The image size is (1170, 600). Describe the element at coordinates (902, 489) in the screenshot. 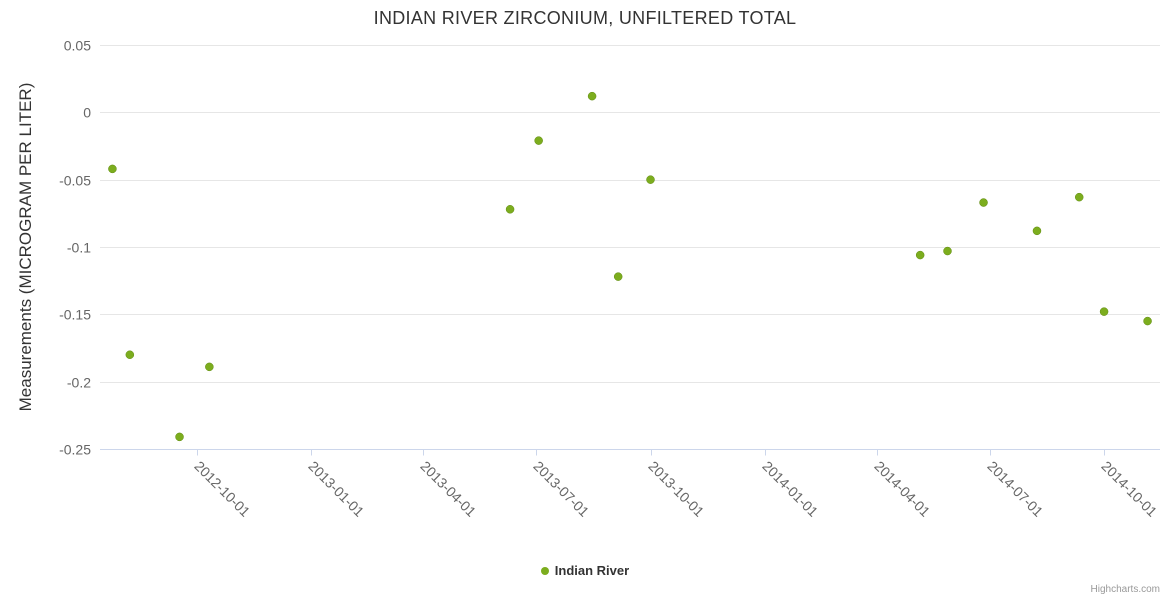

I see `x-tick-label: 2014-04-01` at that location.